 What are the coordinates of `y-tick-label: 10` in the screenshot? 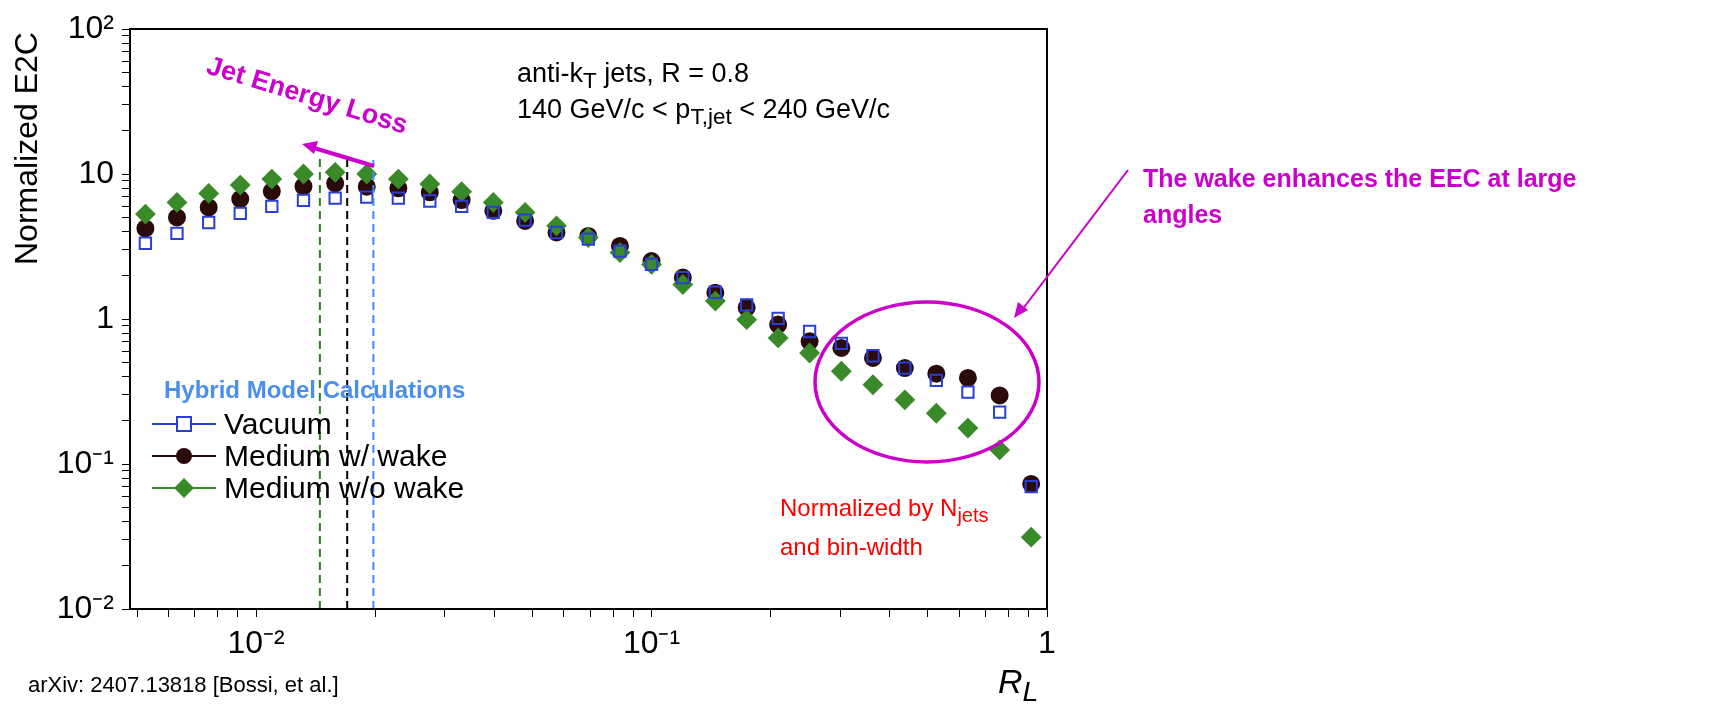 It's located at (96, 171).